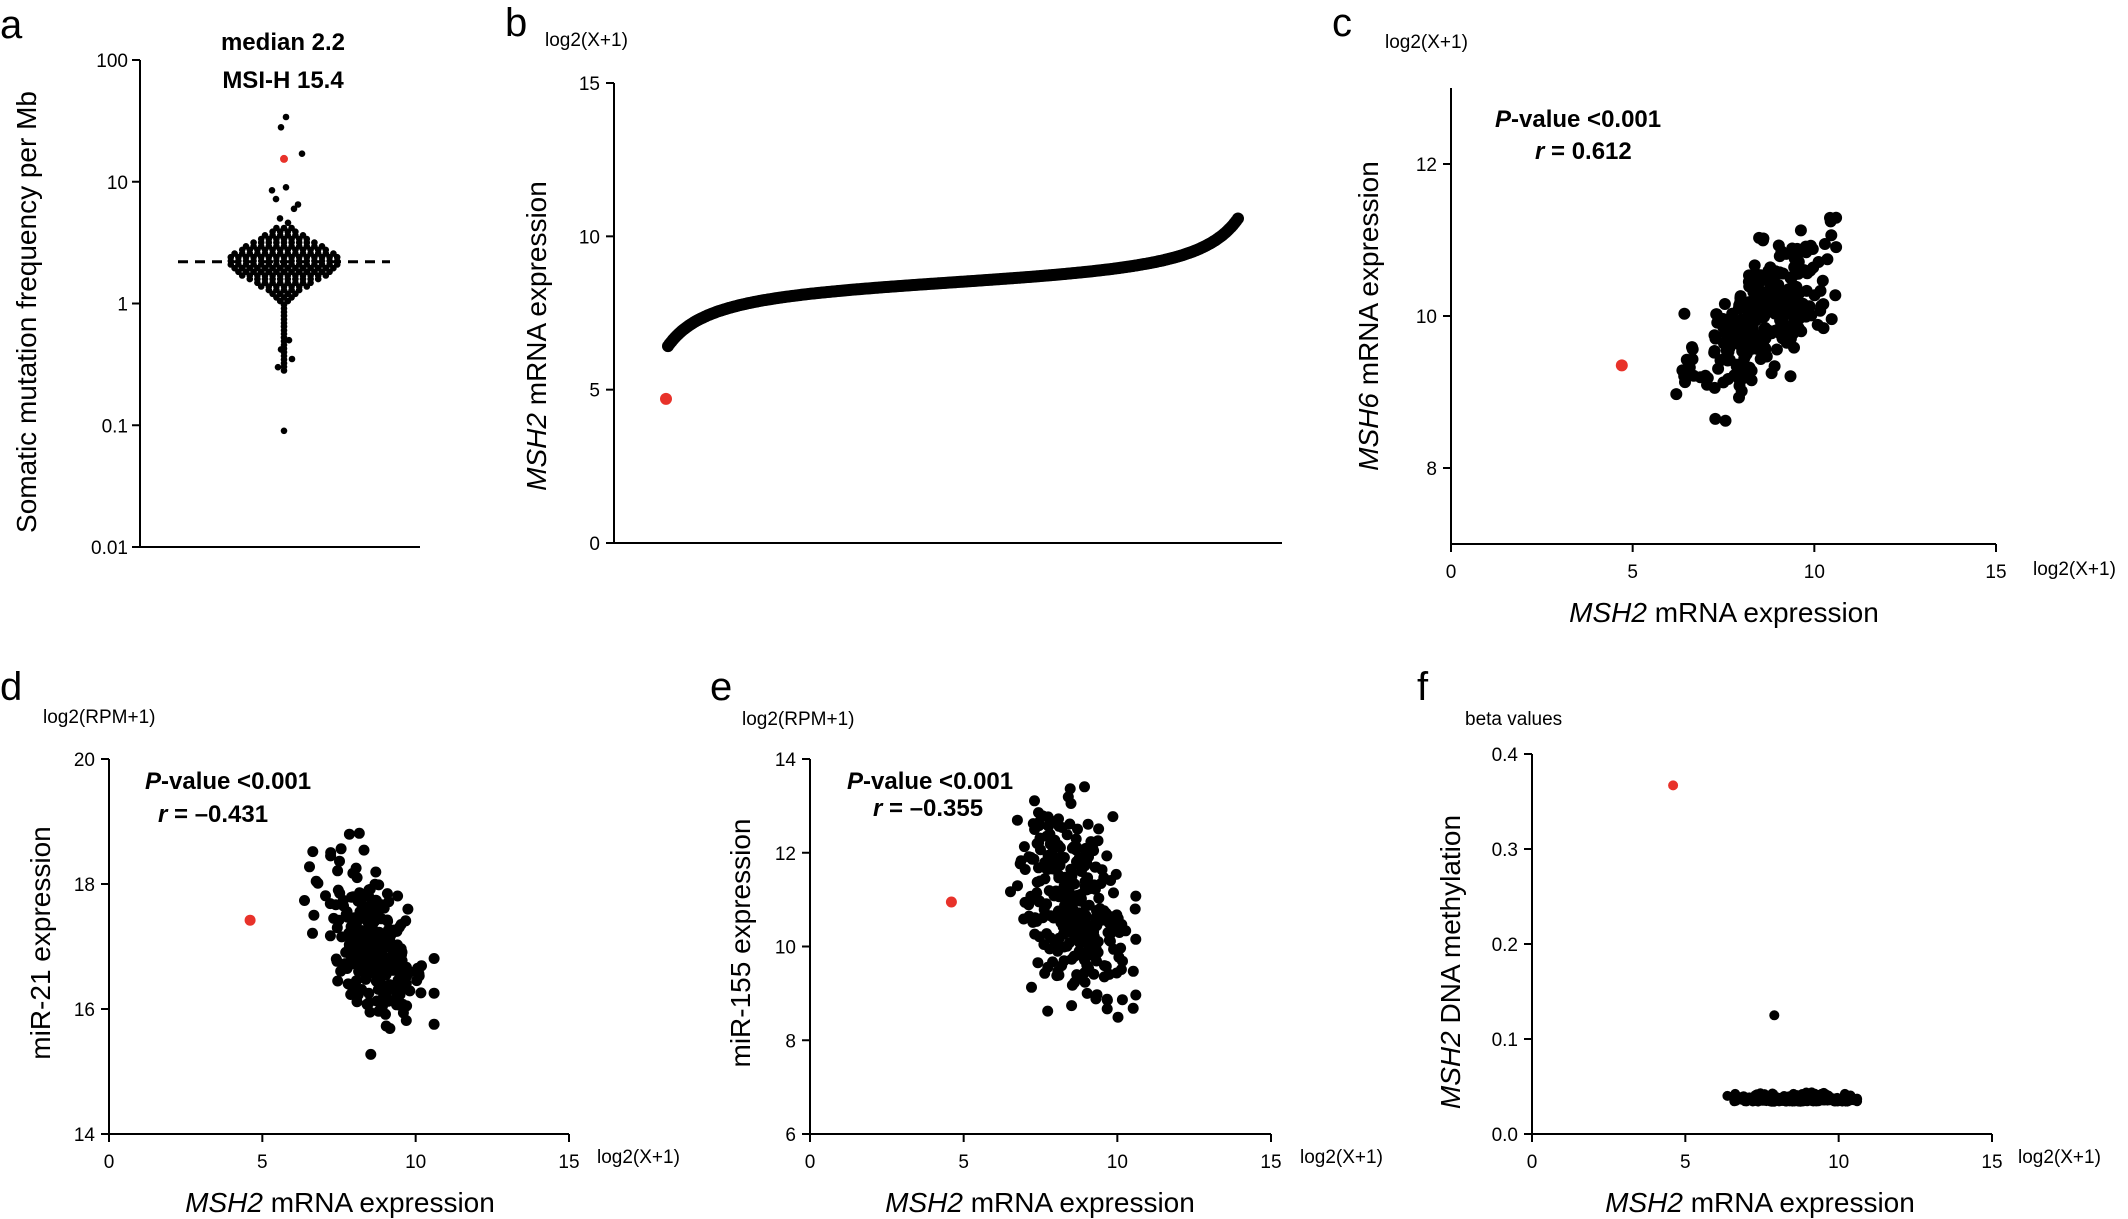  I want to click on panel-b-ylabel-gene: MSH2, so click(536, 452).